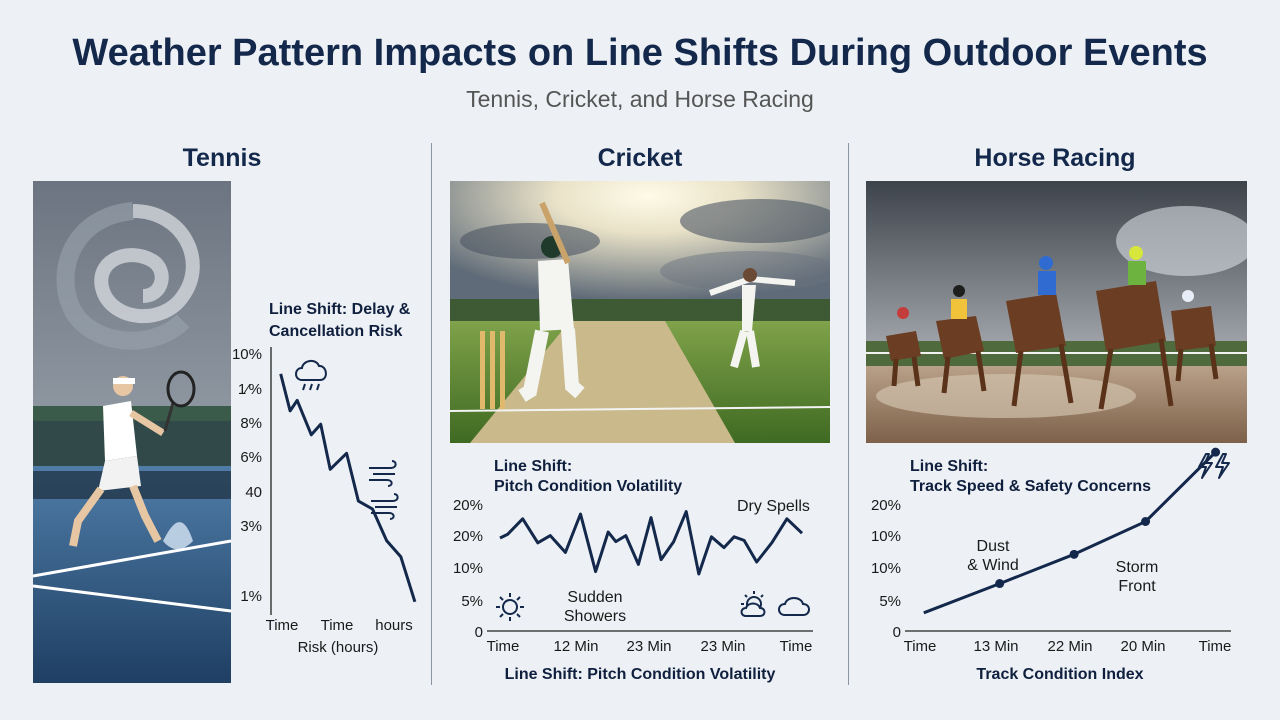 The width and height of the screenshot is (1280, 720). What do you see at coordinates (253, 492) in the screenshot?
I see `tennis-y-tick-label: 40` at bounding box center [253, 492].